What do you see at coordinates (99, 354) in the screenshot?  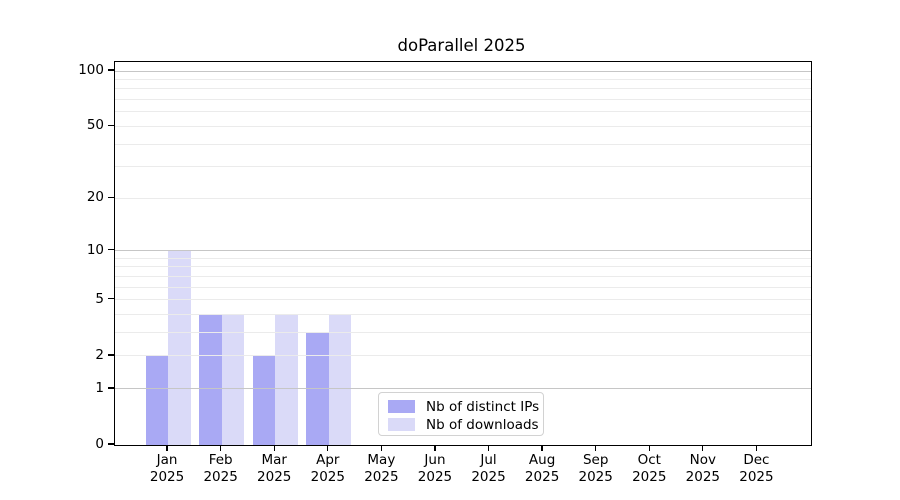 I see `y-tick-label: 2` at bounding box center [99, 354].